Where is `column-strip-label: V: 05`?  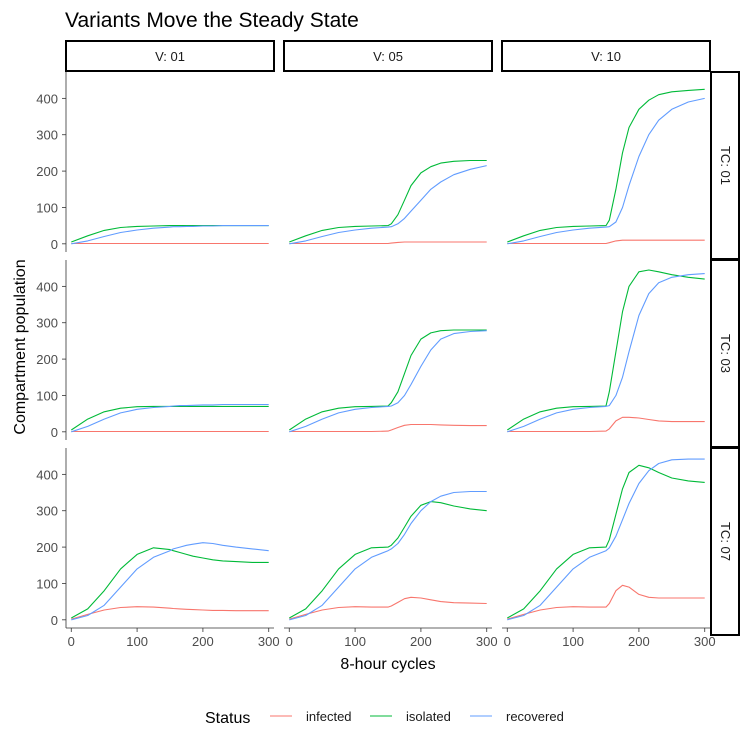
column-strip-label: V: 05 is located at coordinates (388, 56).